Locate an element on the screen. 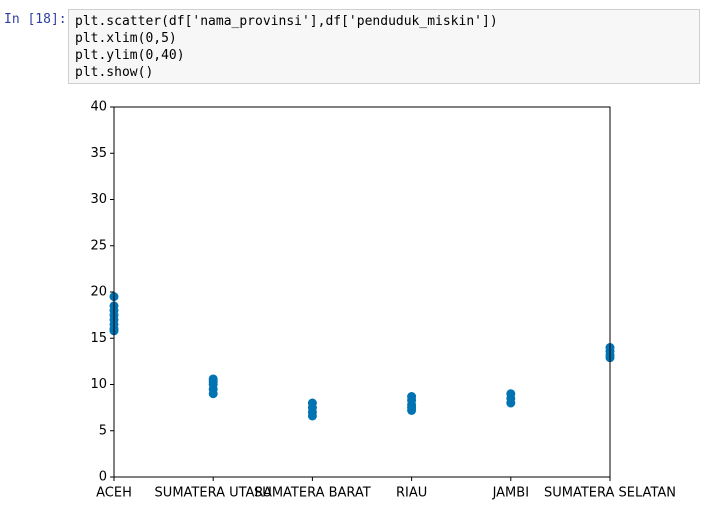  code-line: plt.xlim(0,5) is located at coordinates (126, 38).